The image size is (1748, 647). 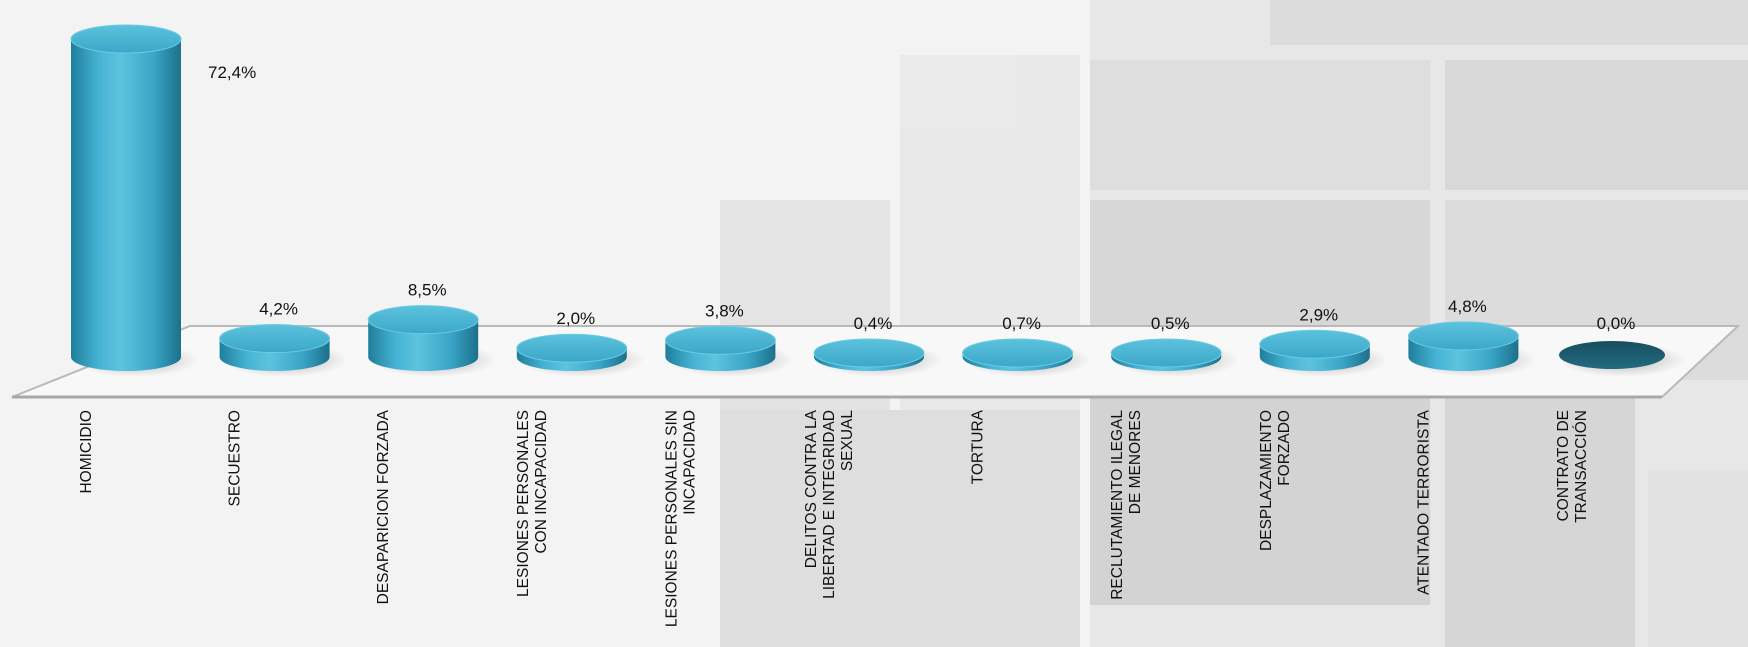 I want to click on data-label: 3,8%, so click(x=724, y=310).